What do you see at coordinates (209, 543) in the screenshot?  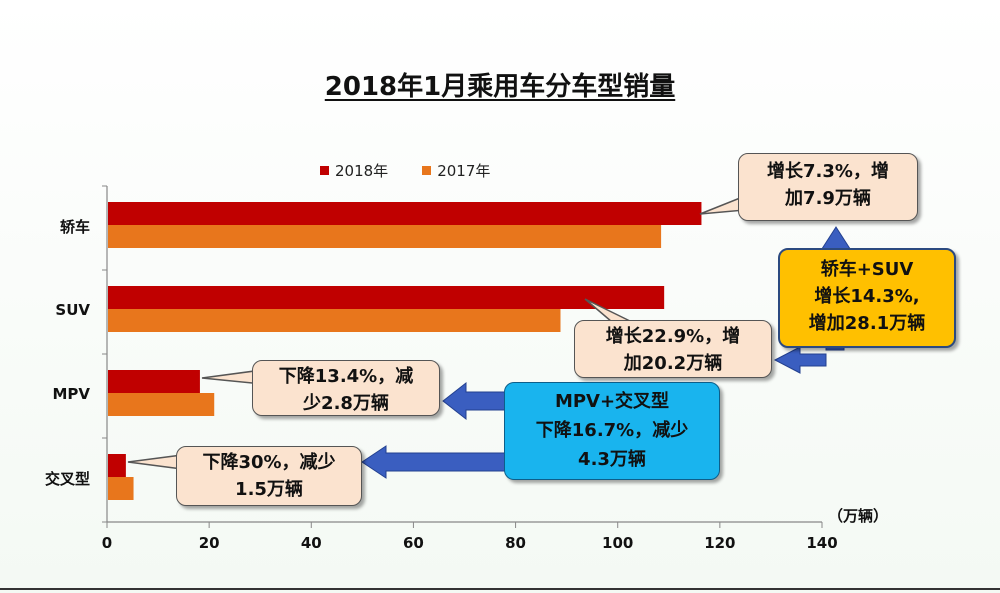 I see `x-tick-label: 20` at bounding box center [209, 543].